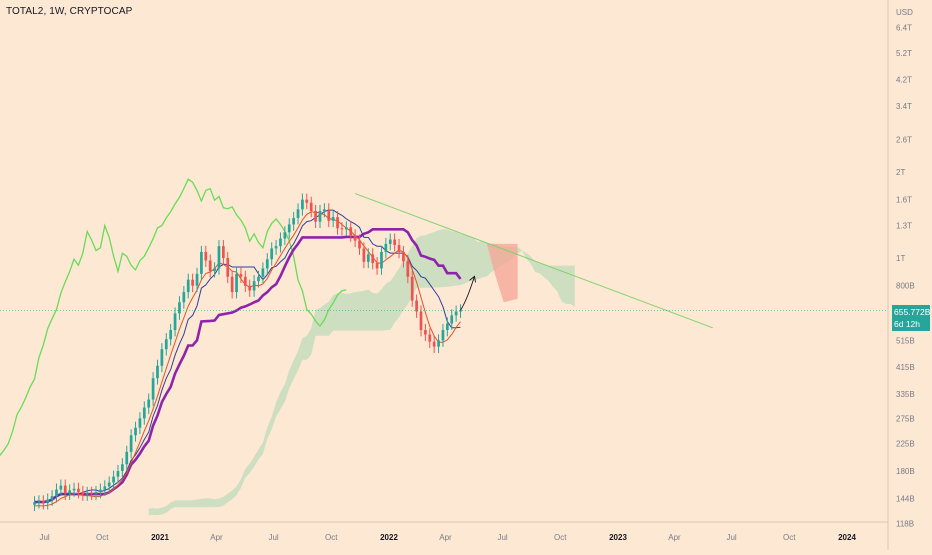 This screenshot has height=555, width=932. What do you see at coordinates (904, 27) in the screenshot?
I see `y-tick-label: 6.4T` at bounding box center [904, 27].